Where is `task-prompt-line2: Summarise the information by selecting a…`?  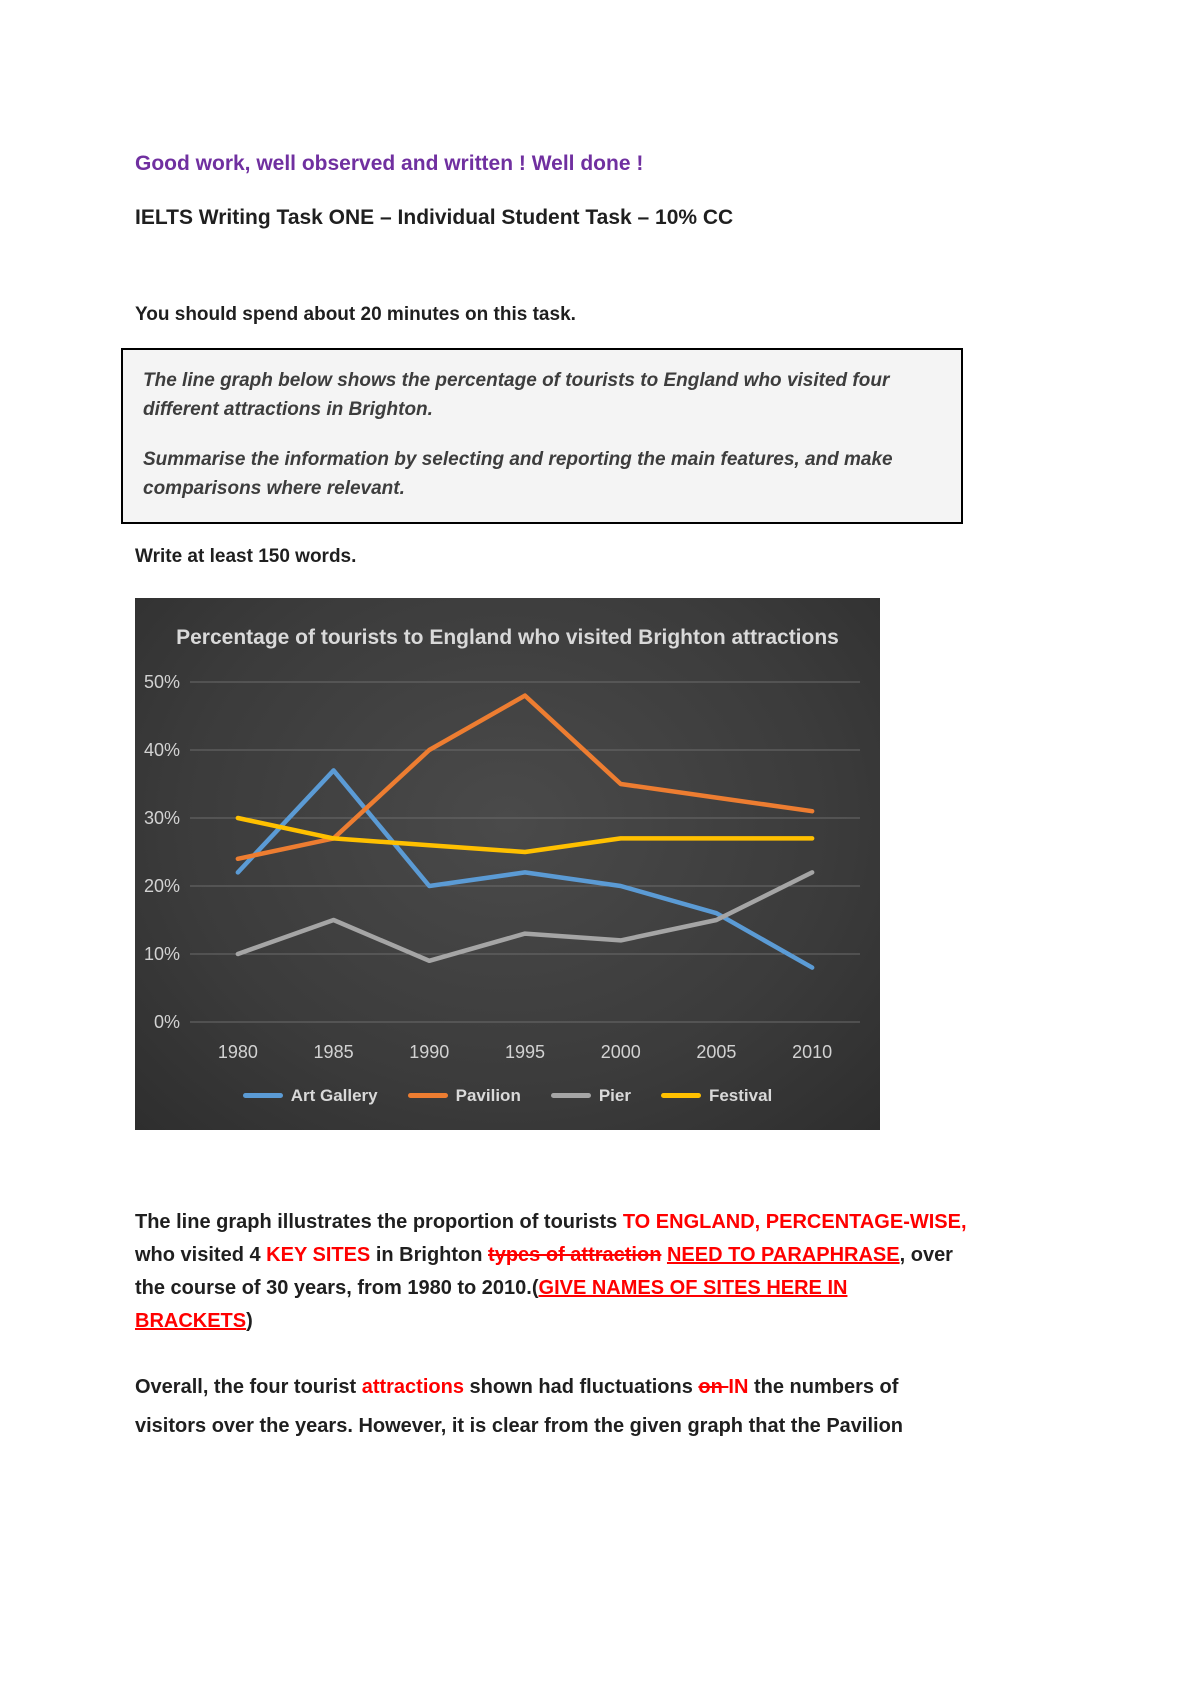
task-prompt-line2: Summarise the information by selecting a… is located at coordinates (518, 474).